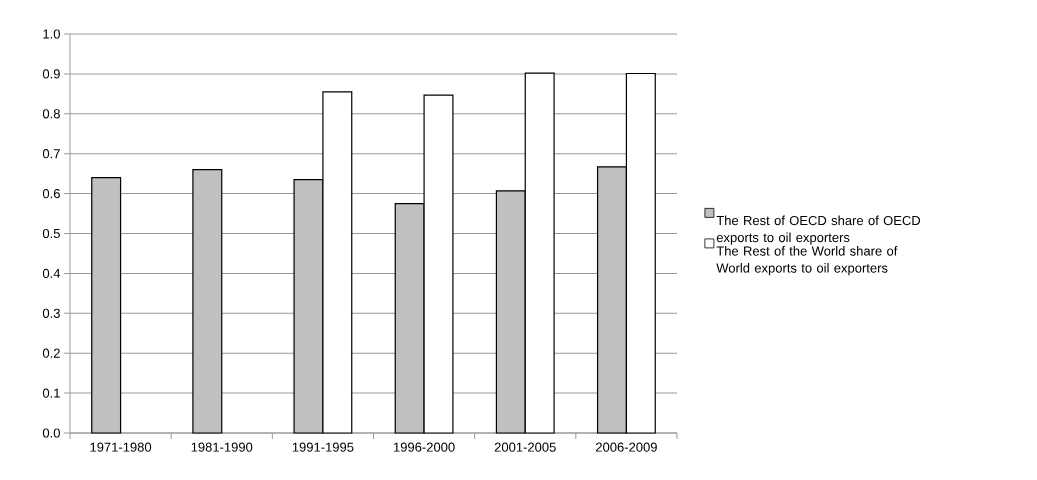  I want to click on y-tick-label: 0.5, so click(51, 233).